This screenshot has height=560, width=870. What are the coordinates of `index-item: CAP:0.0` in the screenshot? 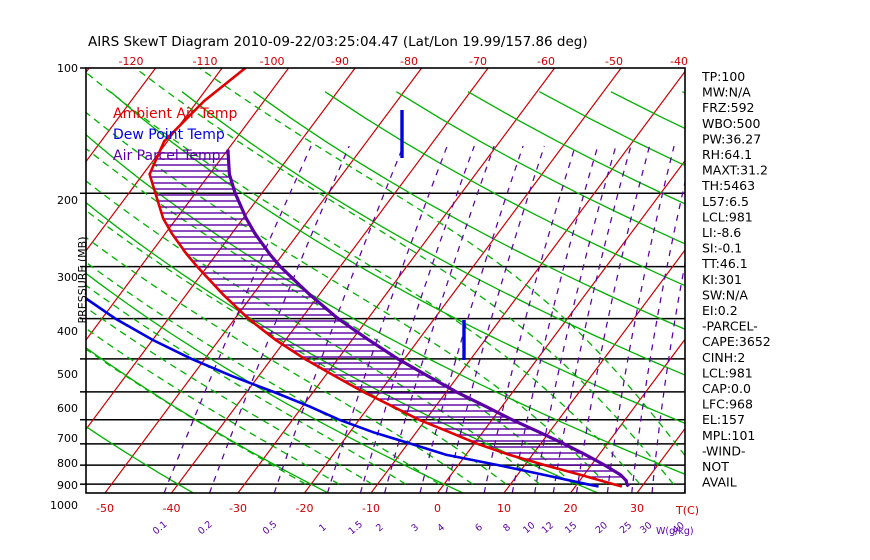 It's located at (726, 388).